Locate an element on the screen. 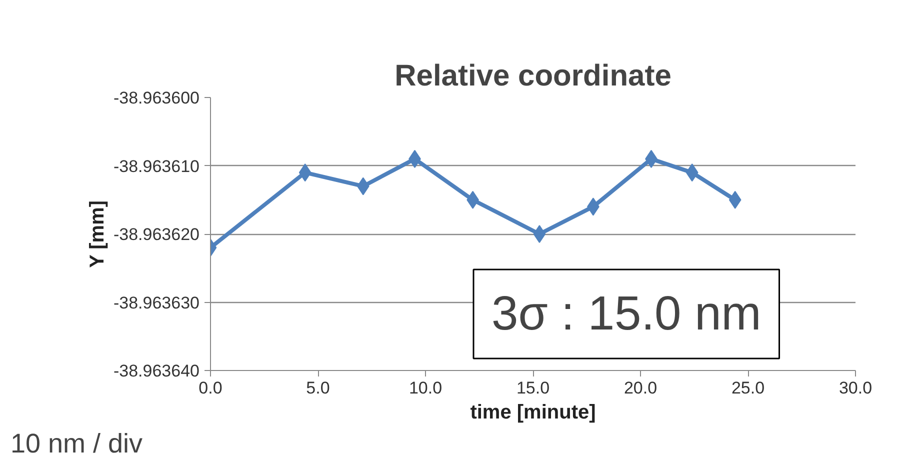 This screenshot has height=458, width=902. y-tick-label: -38.963630 is located at coordinates (156, 302).